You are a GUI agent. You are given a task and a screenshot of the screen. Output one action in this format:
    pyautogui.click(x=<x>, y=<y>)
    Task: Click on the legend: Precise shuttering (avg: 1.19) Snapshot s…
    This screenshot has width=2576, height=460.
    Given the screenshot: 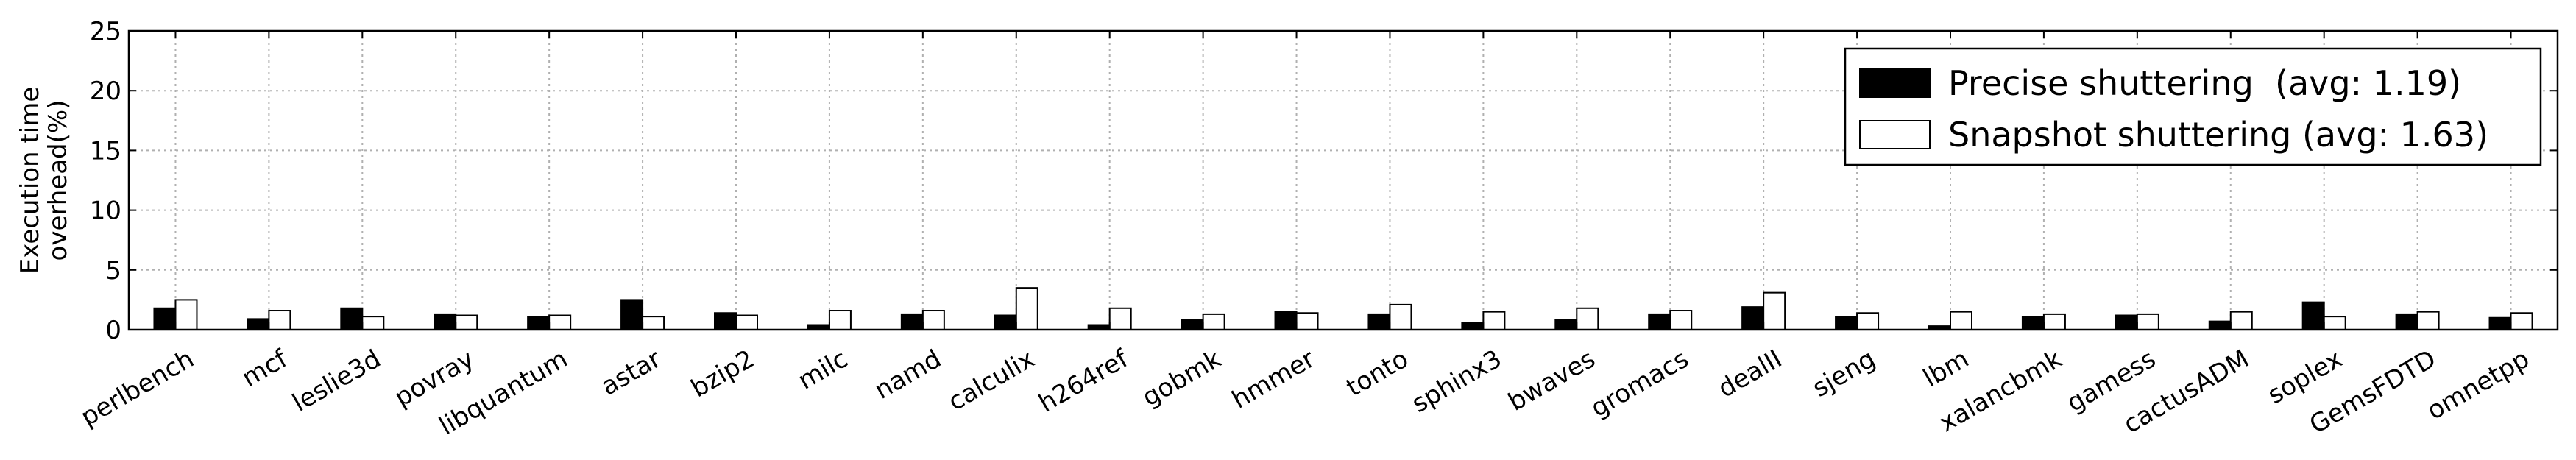 What is the action you would take?
    pyautogui.click(x=2193, y=106)
    